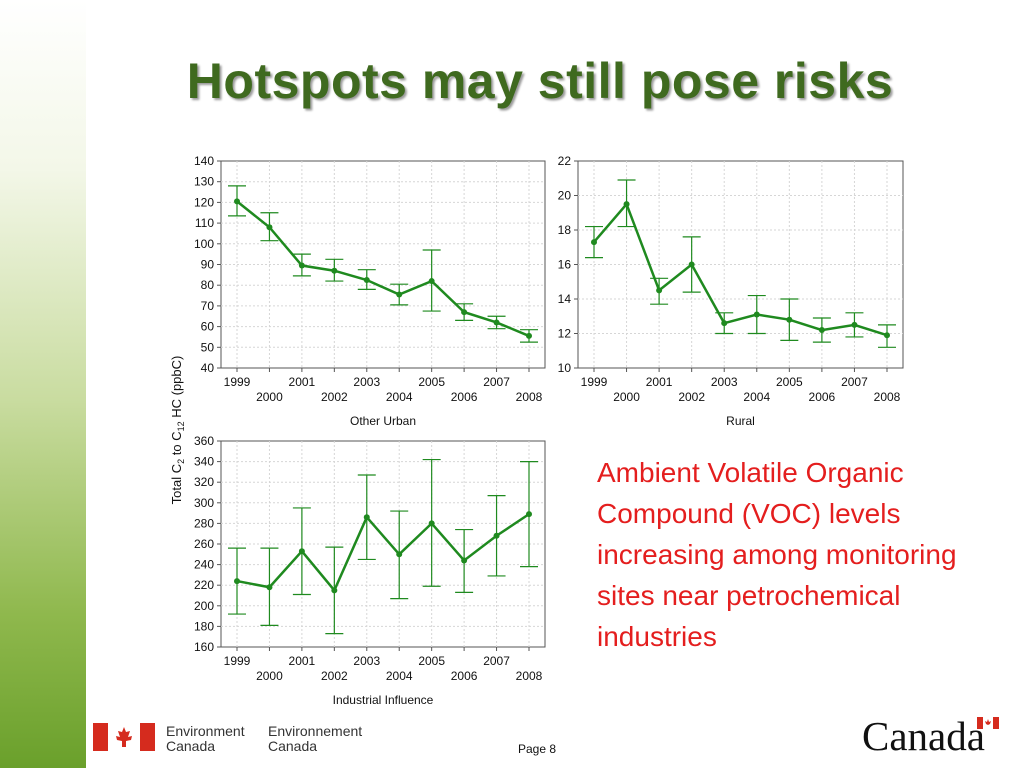  I want to click on agency-en-line2: Canada, so click(191, 746).